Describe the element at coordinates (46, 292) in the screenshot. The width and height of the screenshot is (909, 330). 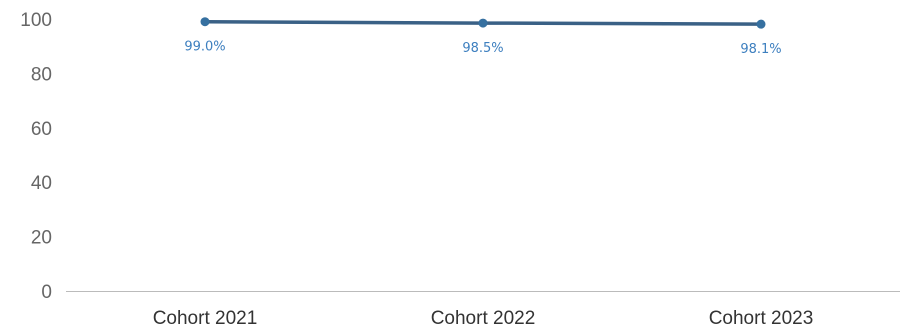
I see `y-tick-label: 0` at that location.